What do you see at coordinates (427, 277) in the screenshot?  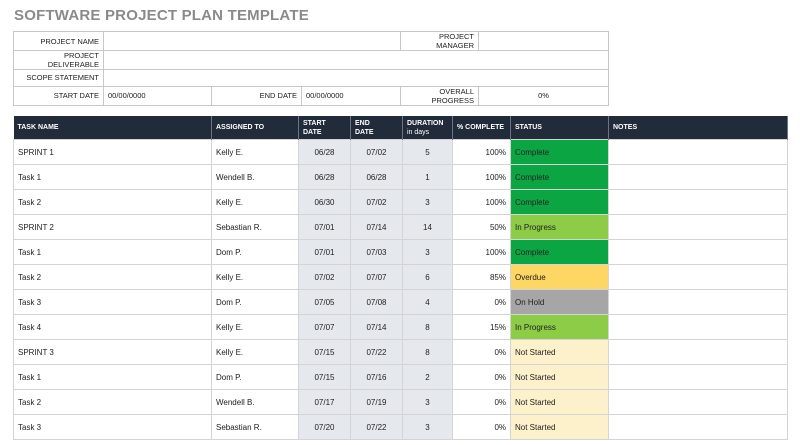 I see `duration-cell: 6` at bounding box center [427, 277].